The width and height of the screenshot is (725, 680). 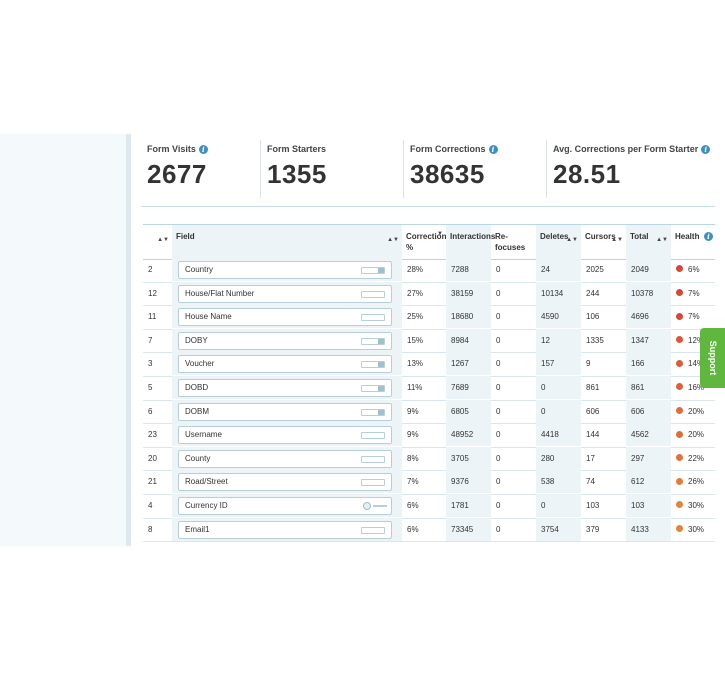 What do you see at coordinates (429, 341) in the screenshot?
I see `table-row: 7 DOBY 15% 8984 0 12 1335 1347 12%` at bounding box center [429, 341].